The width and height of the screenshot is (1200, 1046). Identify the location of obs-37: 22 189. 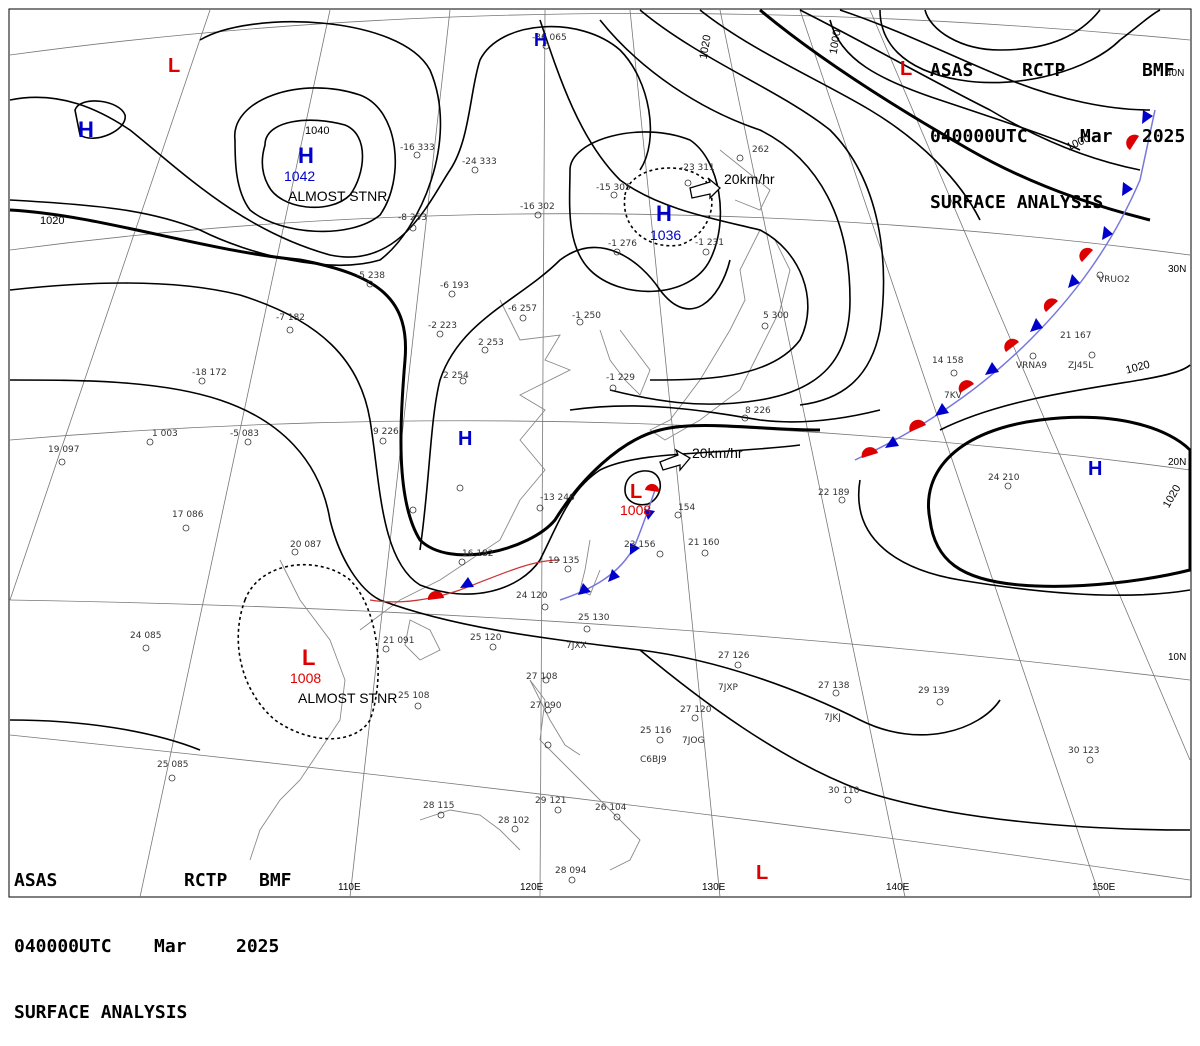
(834, 493).